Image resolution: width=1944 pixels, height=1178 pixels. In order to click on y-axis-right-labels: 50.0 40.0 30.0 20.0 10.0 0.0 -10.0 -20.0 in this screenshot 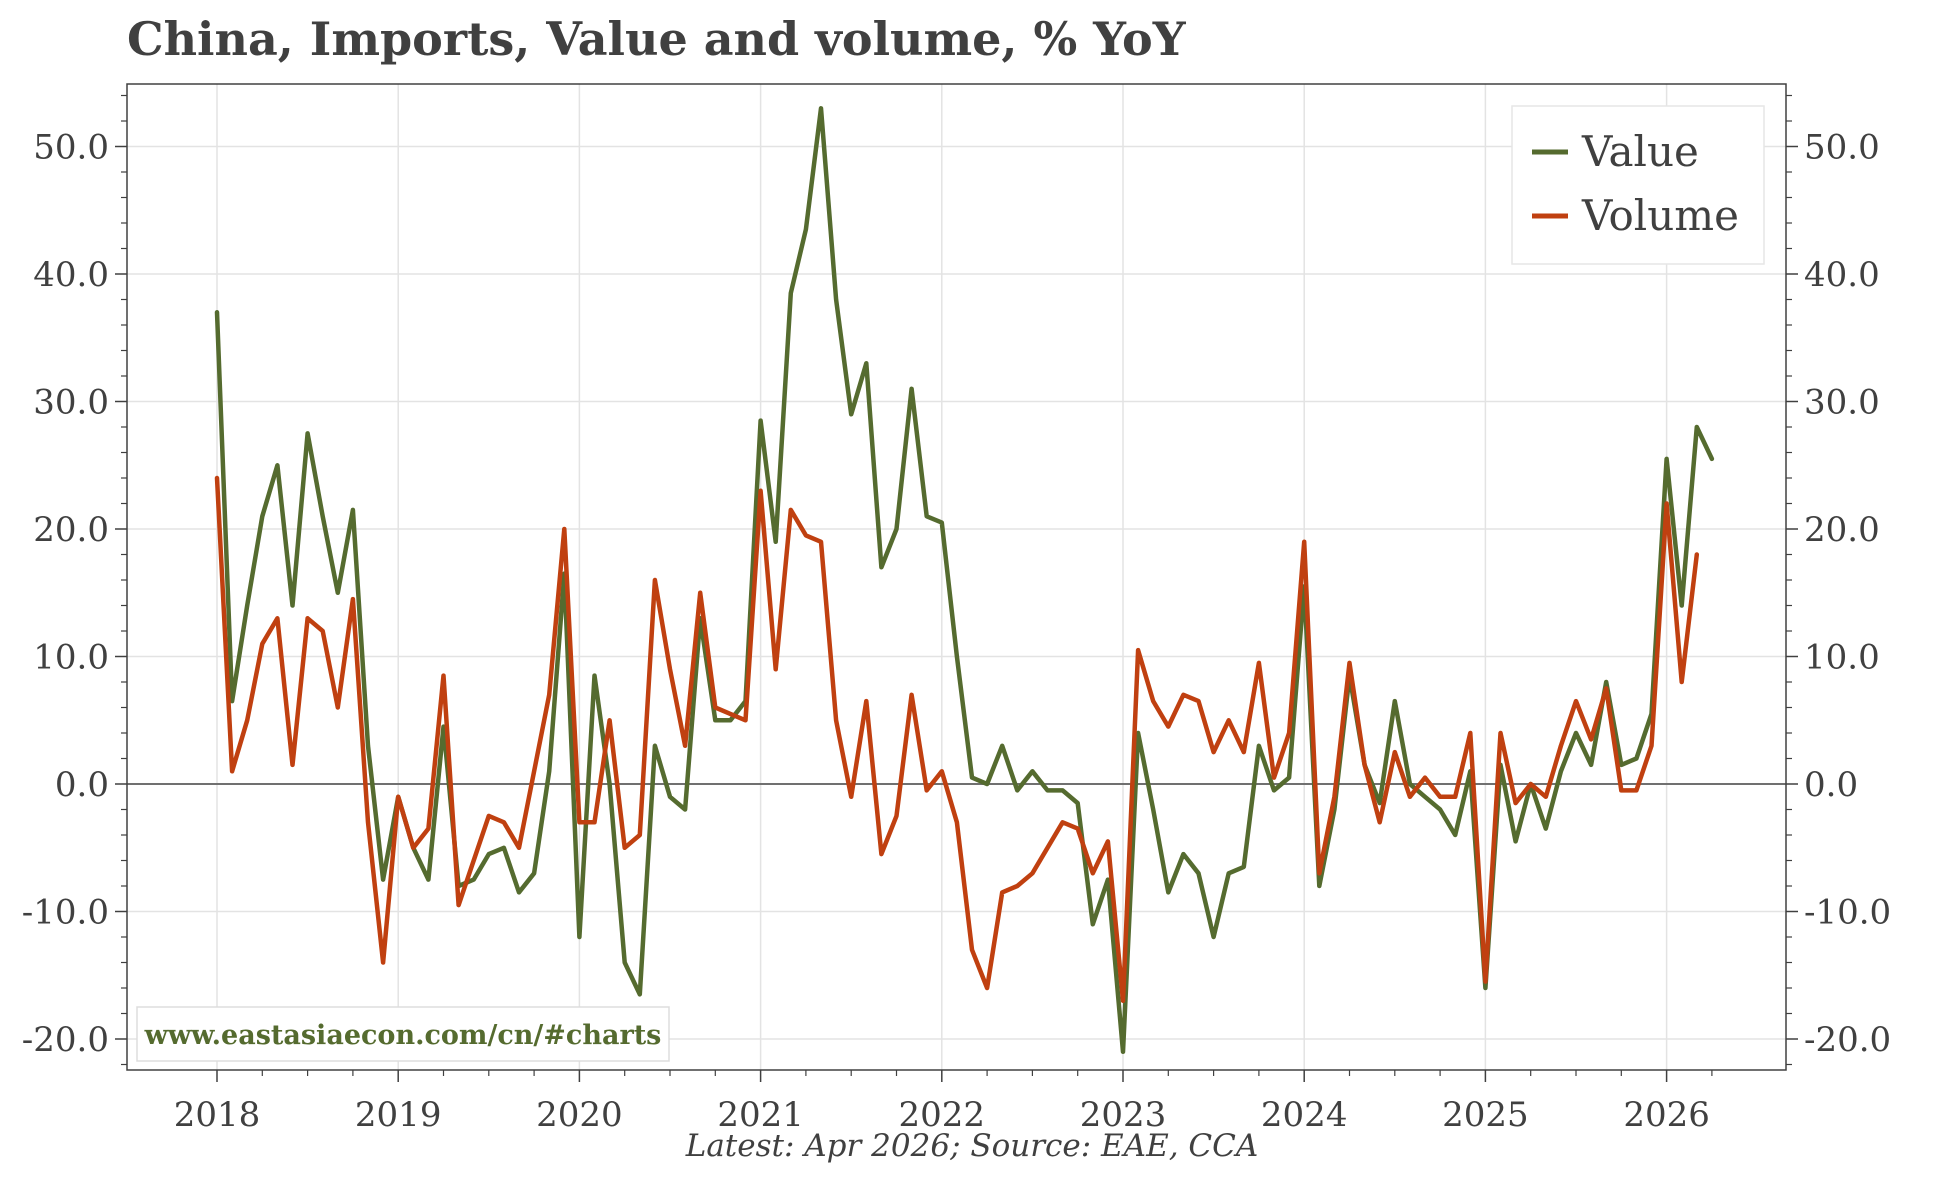, I will do `click(1847, 594)`.